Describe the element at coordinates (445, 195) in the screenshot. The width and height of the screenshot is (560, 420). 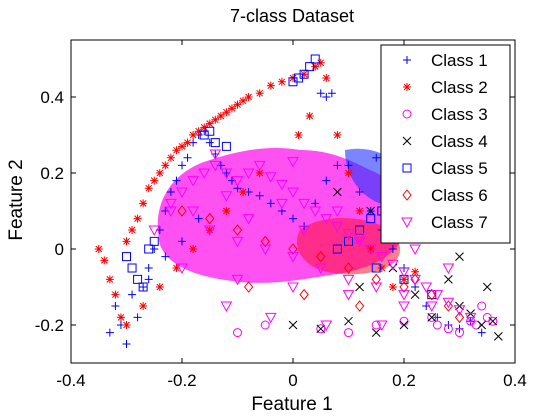
I see `legend-item: Class 6` at that location.